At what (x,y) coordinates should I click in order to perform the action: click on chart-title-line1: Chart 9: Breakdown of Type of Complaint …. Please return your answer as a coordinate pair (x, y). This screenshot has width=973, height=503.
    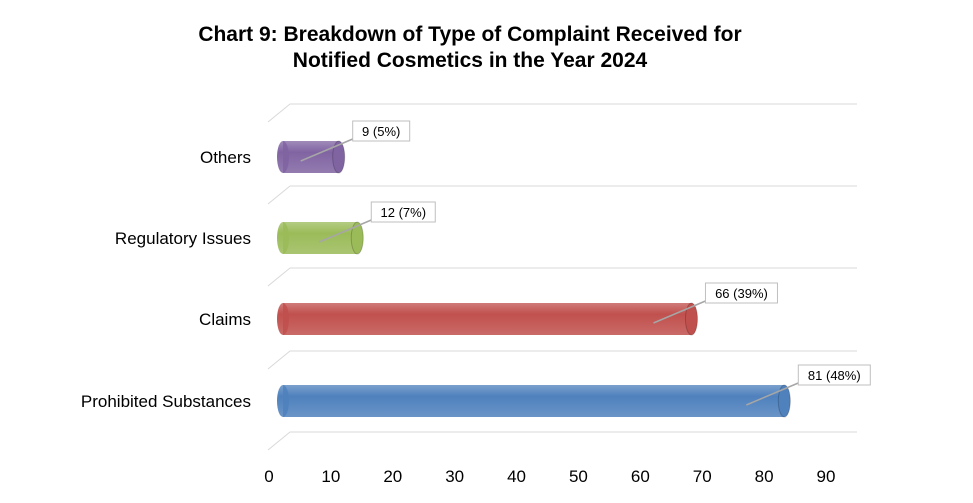
    Looking at the image, I should click on (470, 34).